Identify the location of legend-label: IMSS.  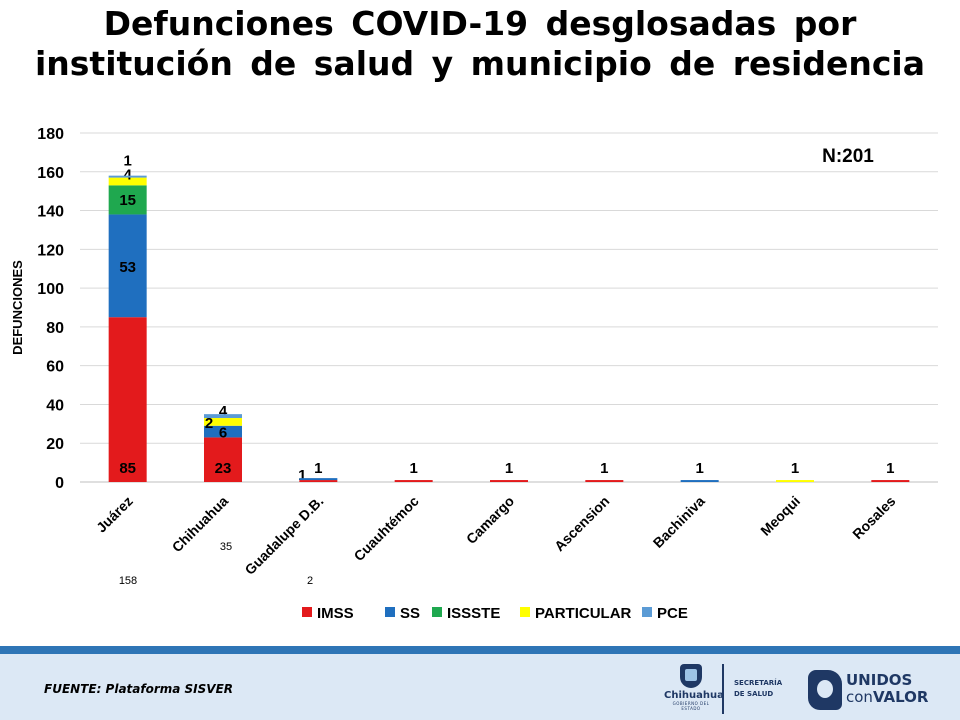
(335, 613).